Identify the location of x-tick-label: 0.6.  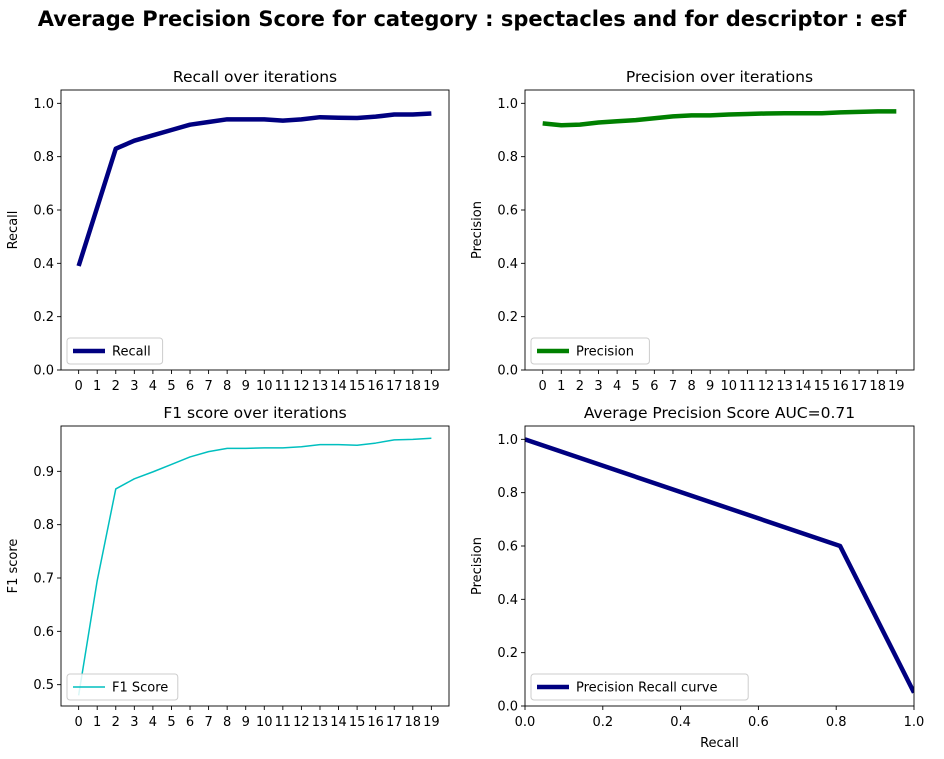
(758, 722).